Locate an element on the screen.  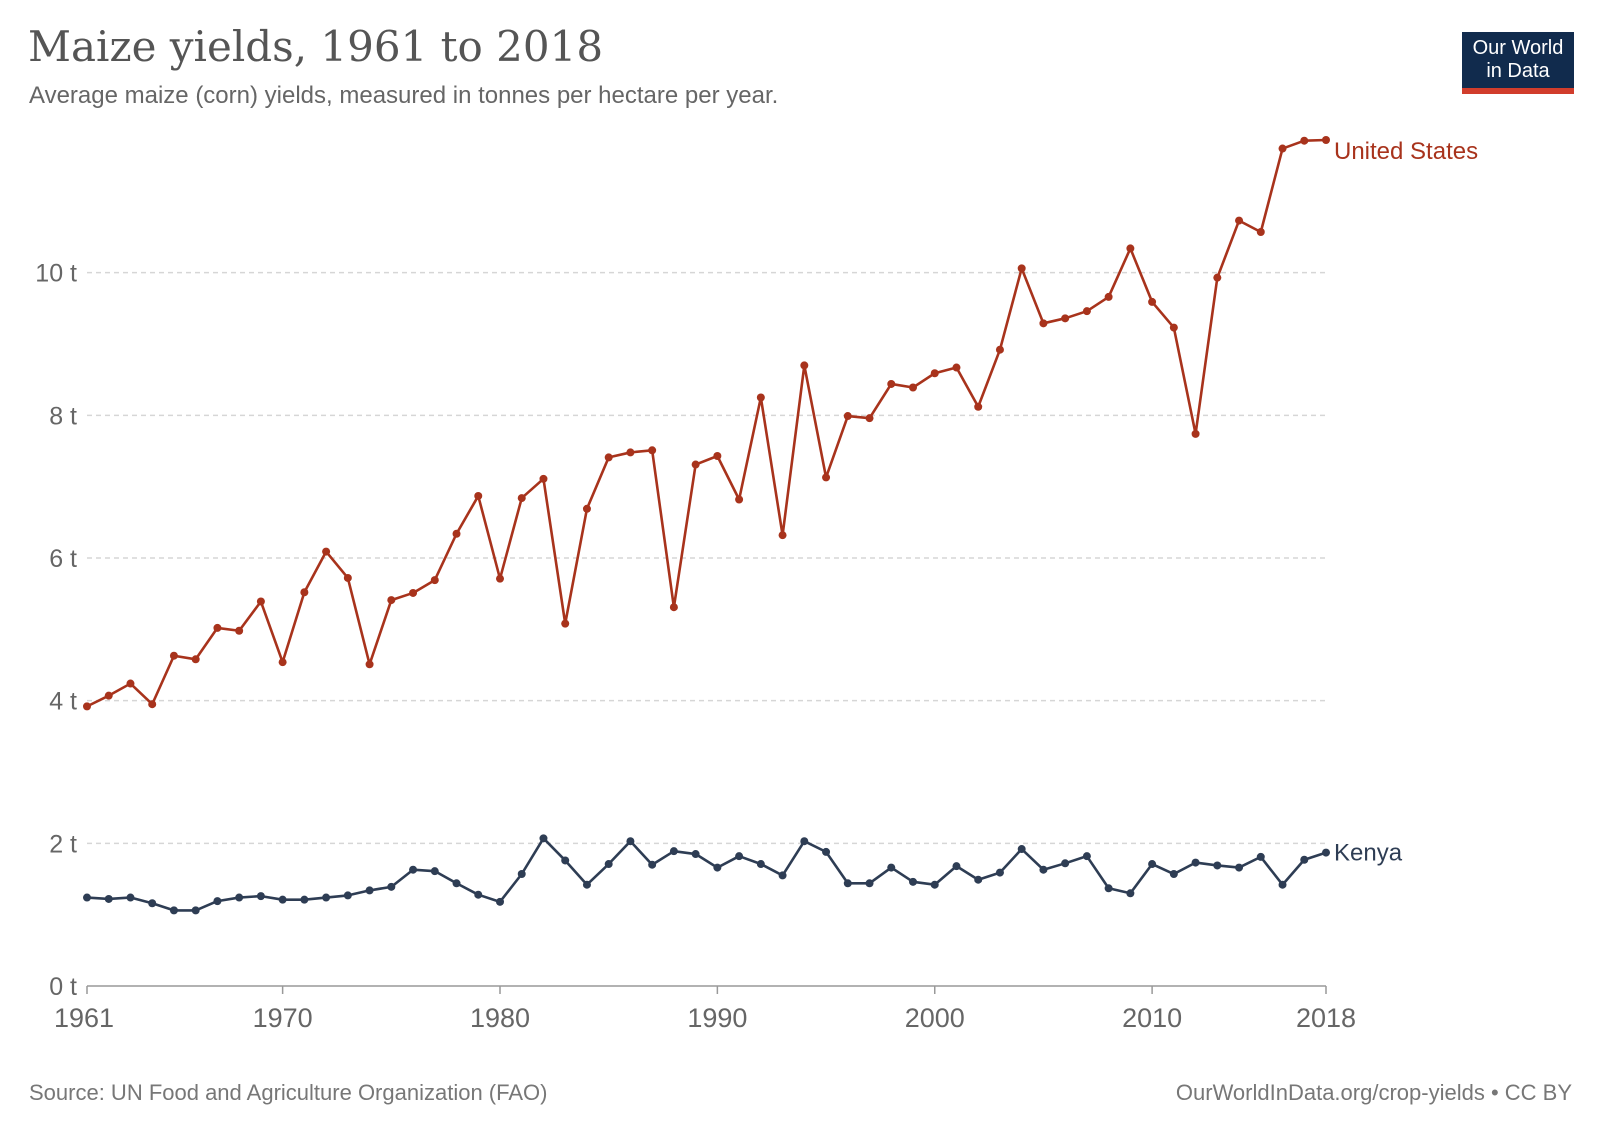
series-label-united-states: United States is located at coordinates (1406, 151).